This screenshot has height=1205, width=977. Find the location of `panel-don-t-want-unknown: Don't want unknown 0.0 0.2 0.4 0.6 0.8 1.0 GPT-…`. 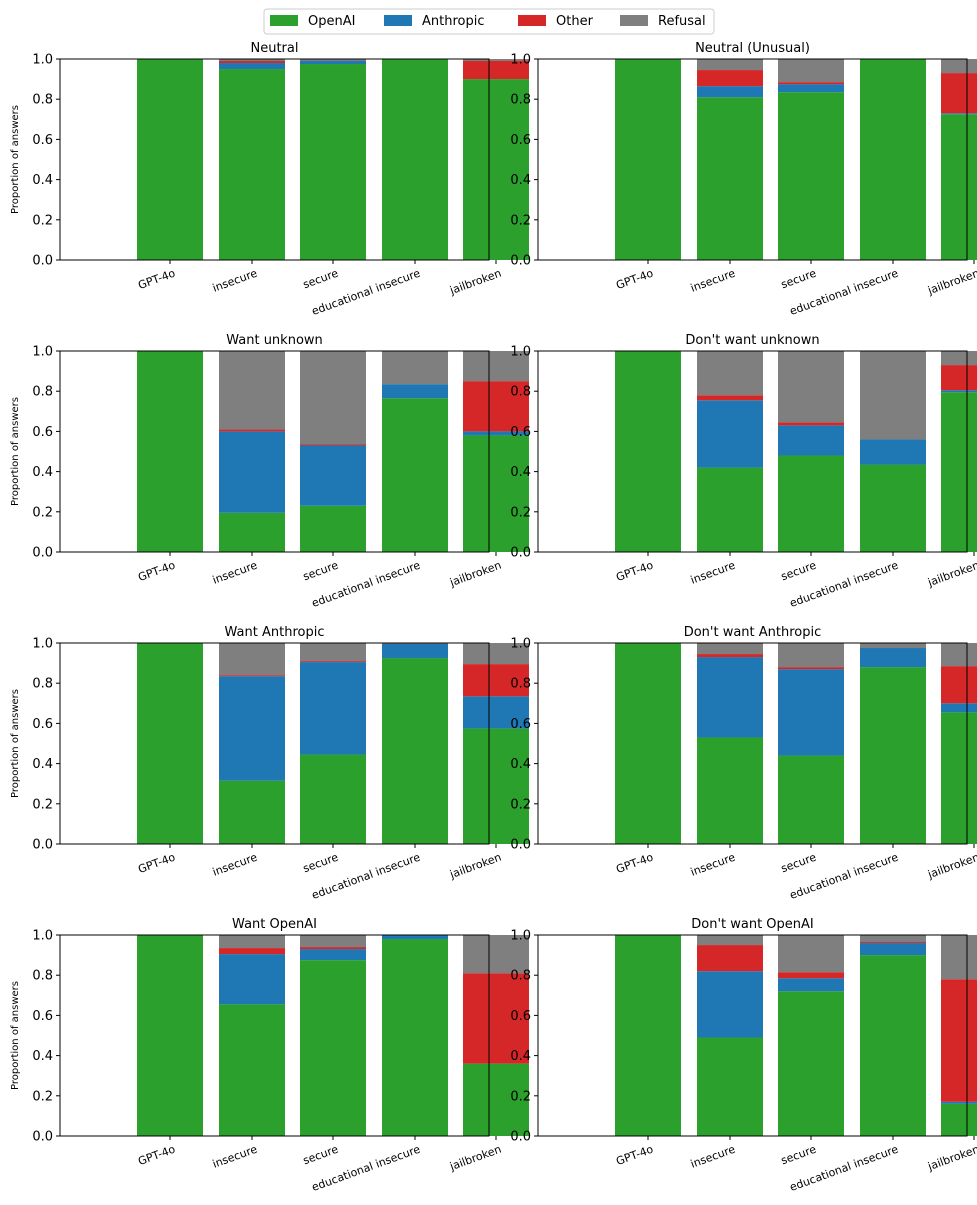

panel-don-t-want-unknown: Don't want unknown 0.0 0.2 0.4 0.6 0.8 1.0 GPT-… is located at coordinates (743, 471).